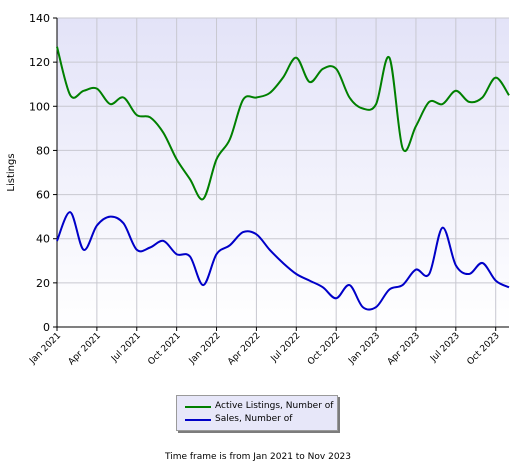  What do you see at coordinates (286, 348) in the screenshot?
I see `x-tick-label: Jul 2022` at bounding box center [286, 348].